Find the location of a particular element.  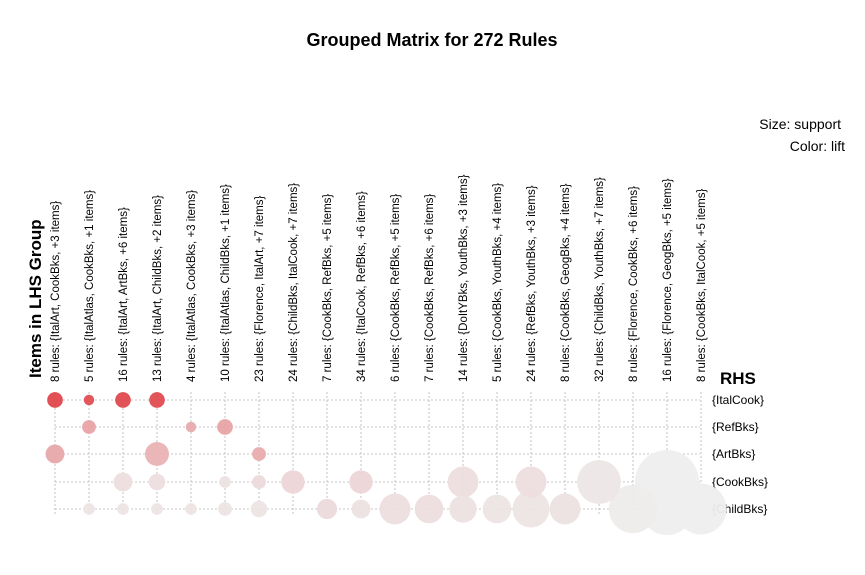

column-label: 8 rules: {ItalArt, CookBks, +3 items} is located at coordinates (56, 291).